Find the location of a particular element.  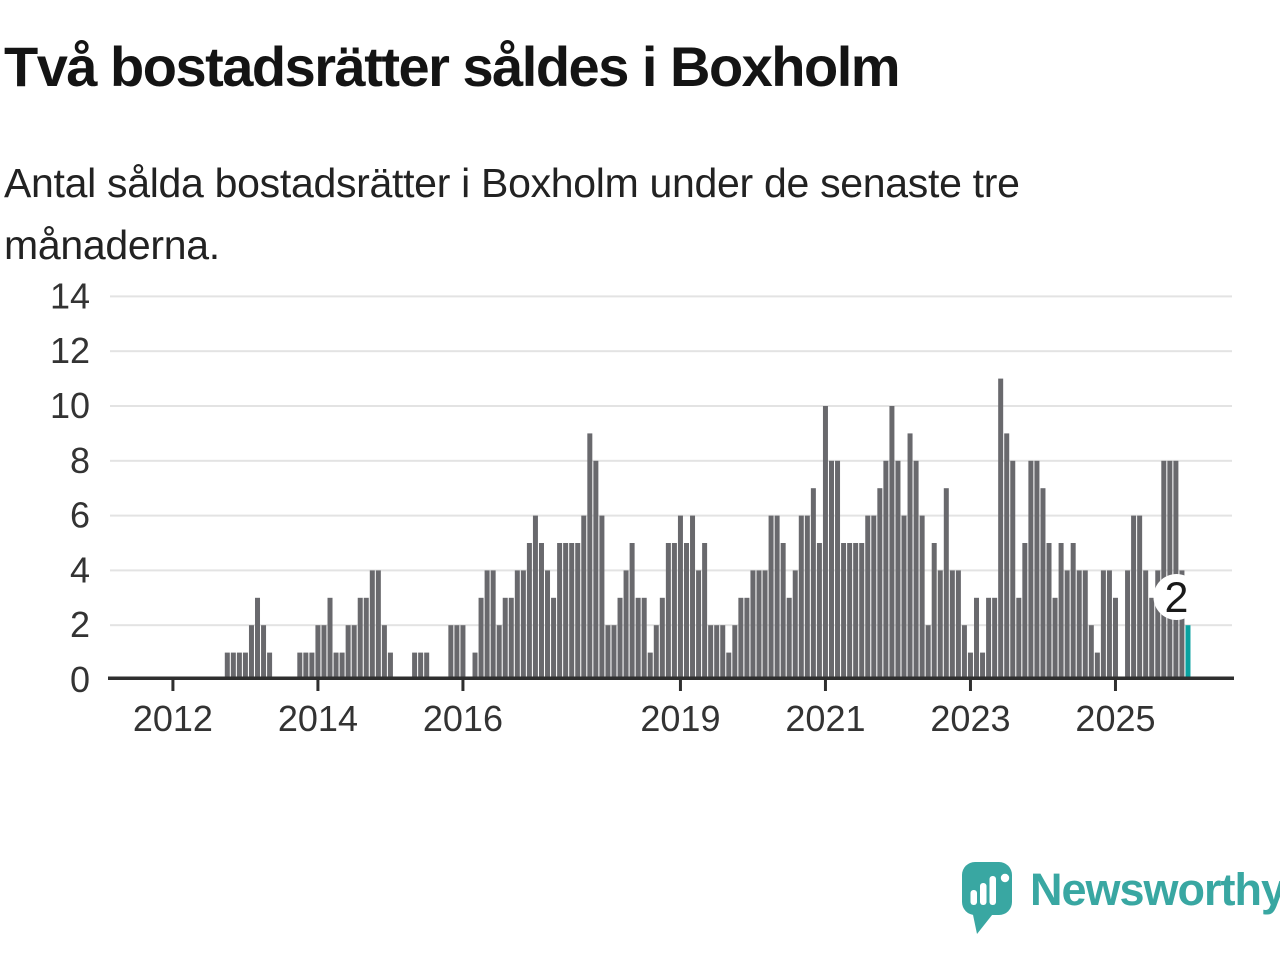

y-tick-label: 14 is located at coordinates (70, 295).